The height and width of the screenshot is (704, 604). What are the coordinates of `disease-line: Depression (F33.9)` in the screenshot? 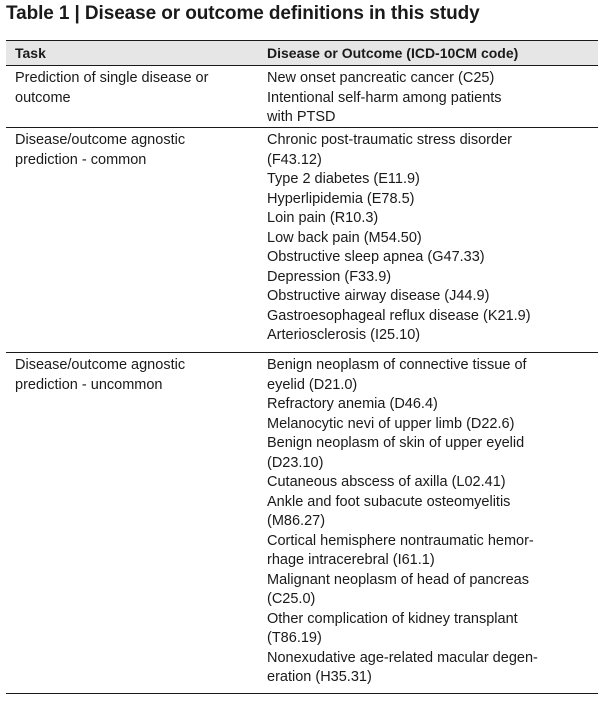 It's located at (329, 276).